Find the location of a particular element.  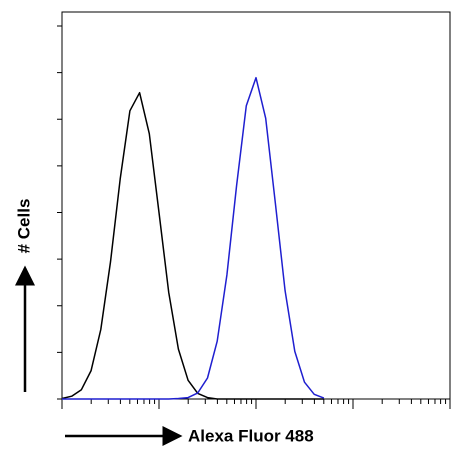

y-axis-label: # Cells is located at coordinates (23, 226).